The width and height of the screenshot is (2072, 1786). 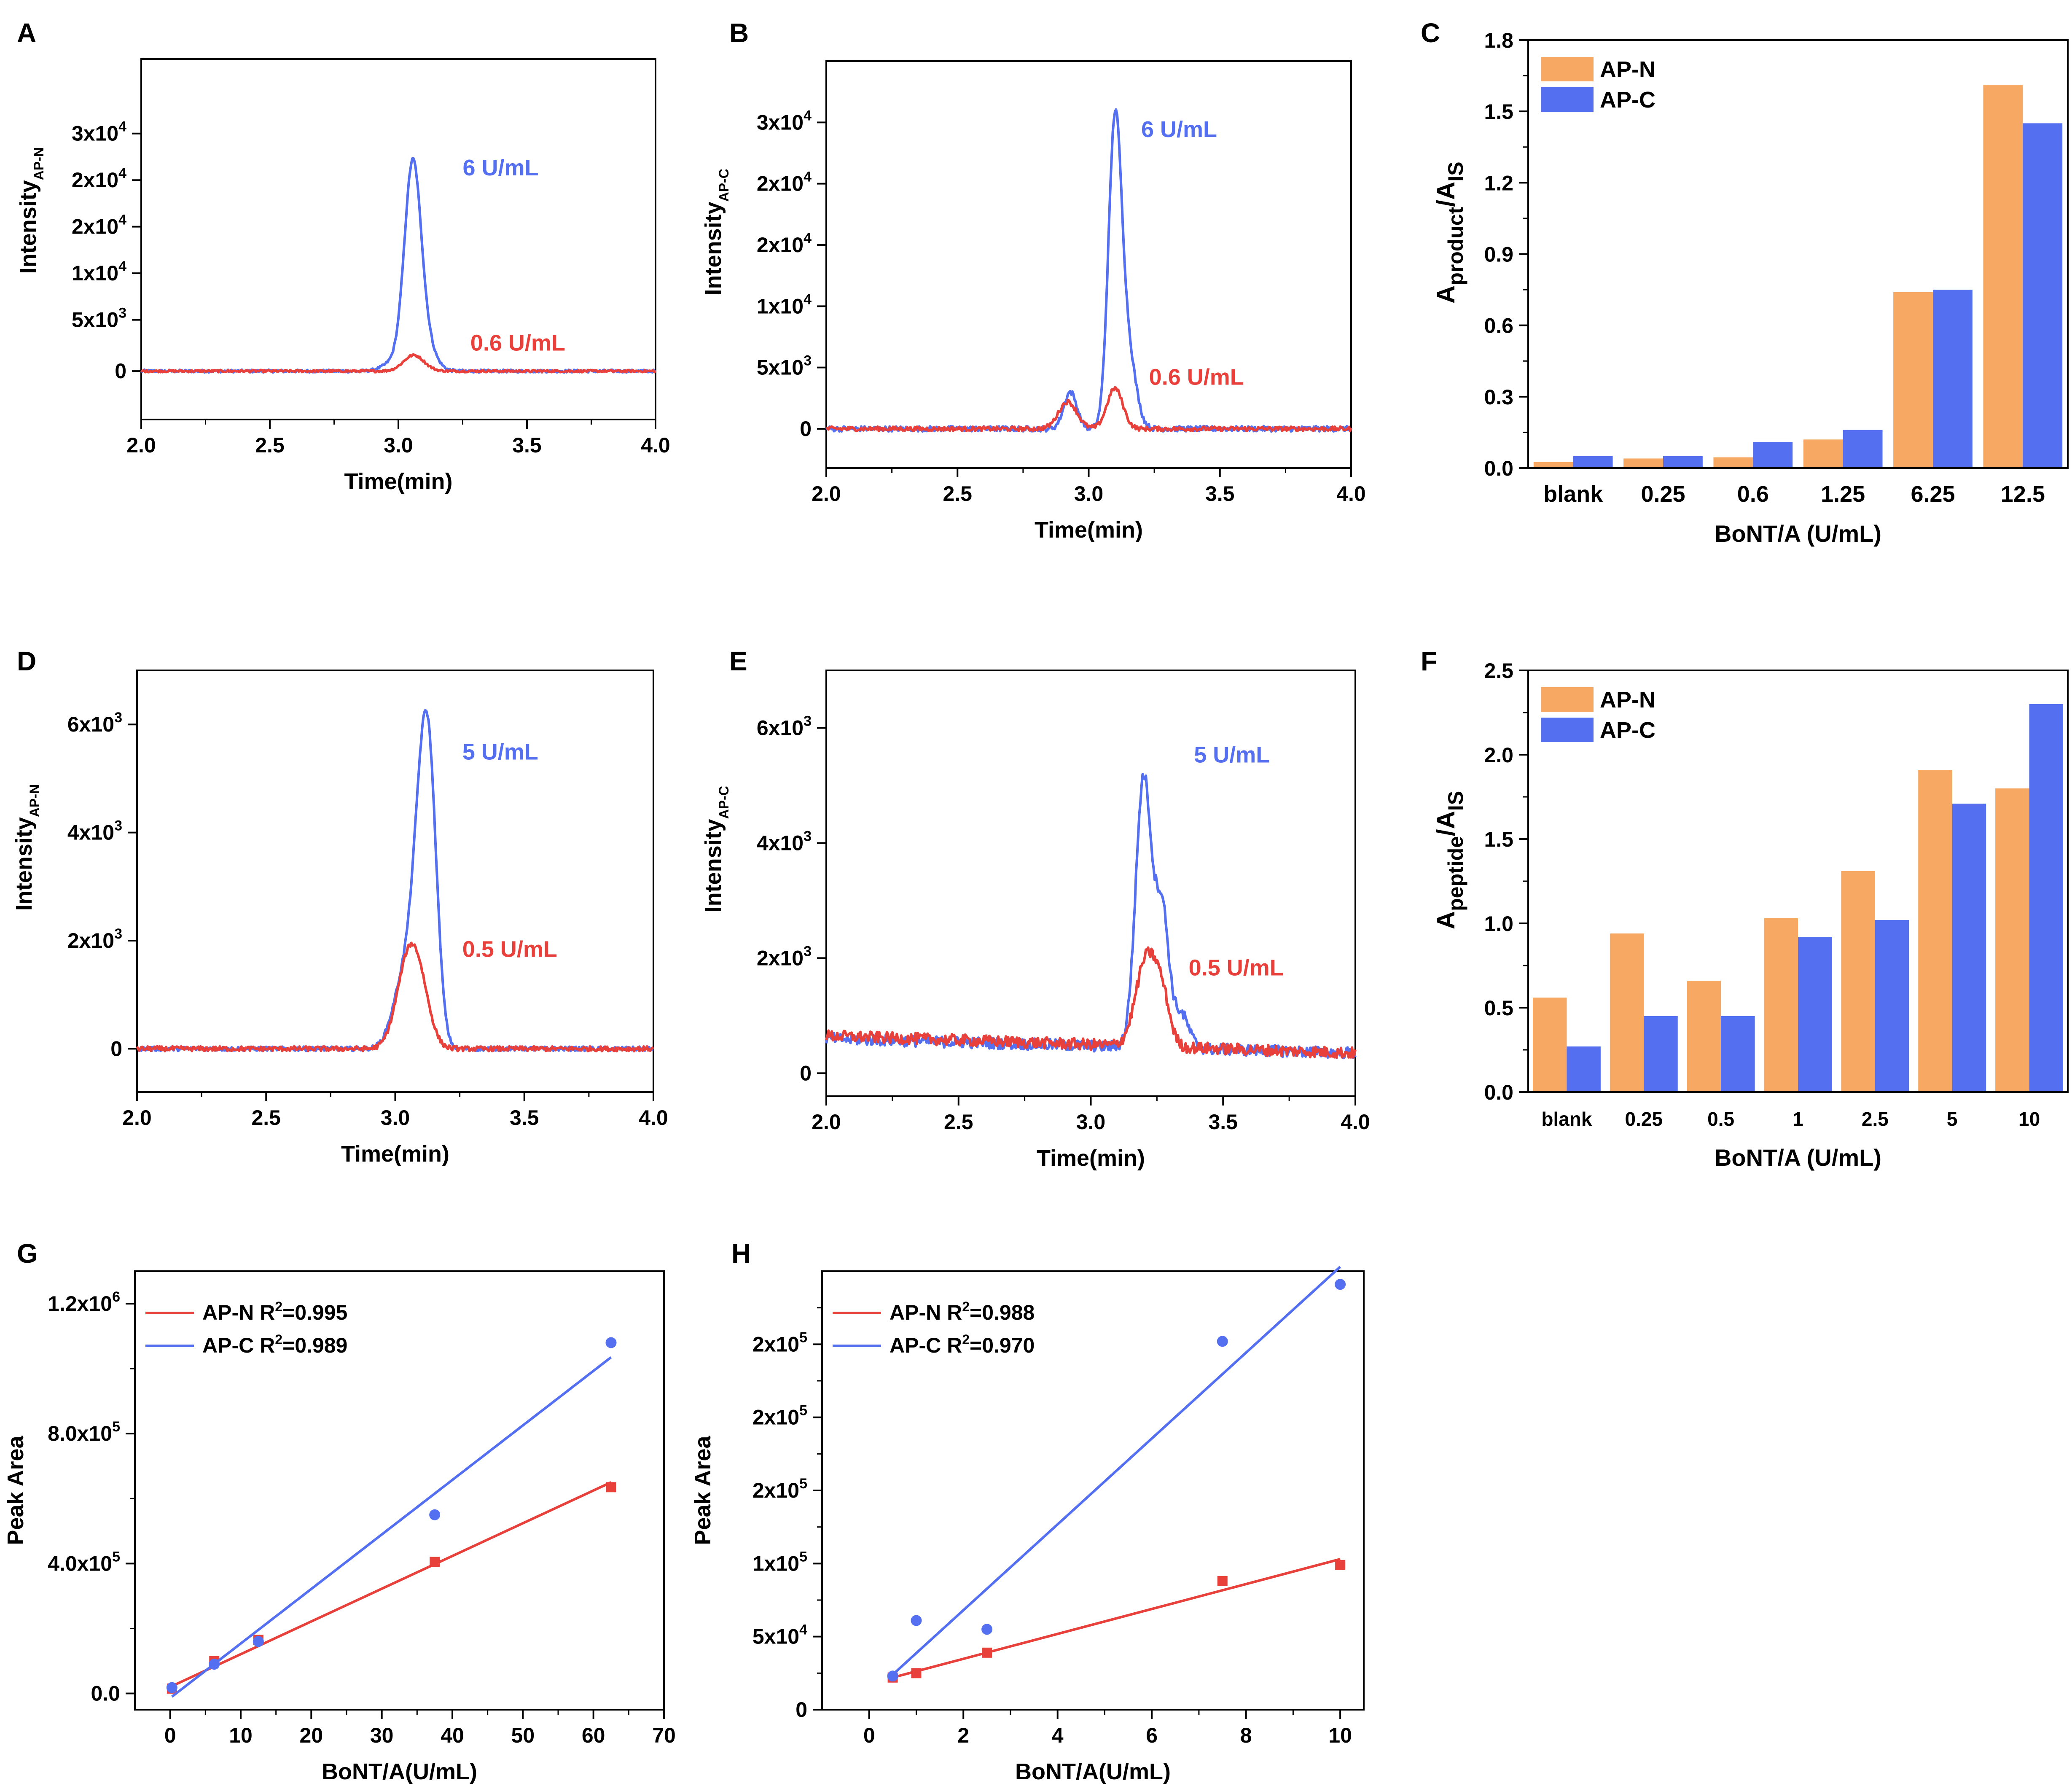 What do you see at coordinates (1232, 755) in the screenshot?
I see `annotation-label: 5 U/mL` at bounding box center [1232, 755].